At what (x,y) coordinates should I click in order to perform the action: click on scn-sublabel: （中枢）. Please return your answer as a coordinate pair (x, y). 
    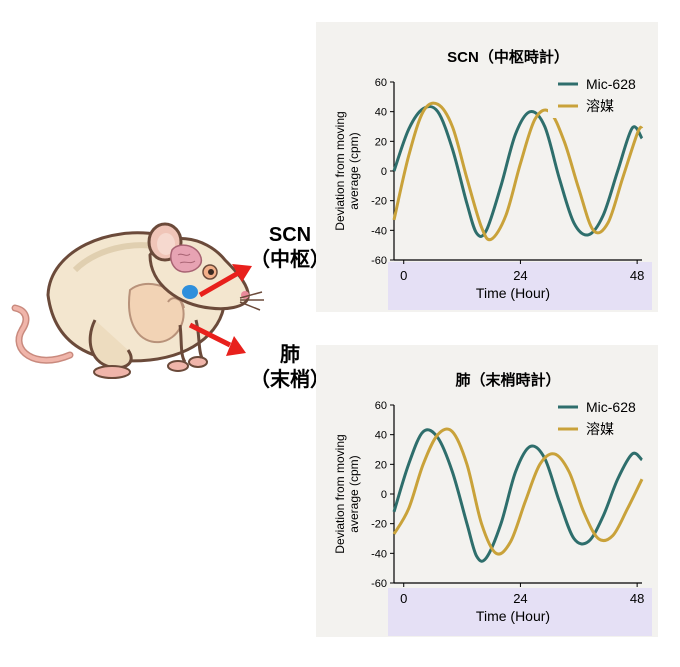
    Looking at the image, I should click on (290, 260).